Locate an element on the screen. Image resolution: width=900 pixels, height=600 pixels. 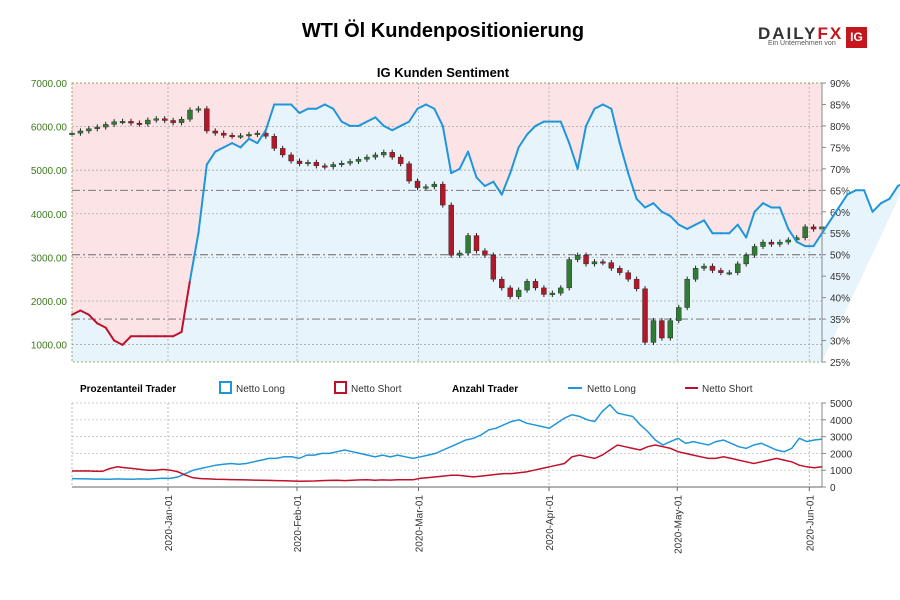
count-short-line is located at coordinates (447, 463).